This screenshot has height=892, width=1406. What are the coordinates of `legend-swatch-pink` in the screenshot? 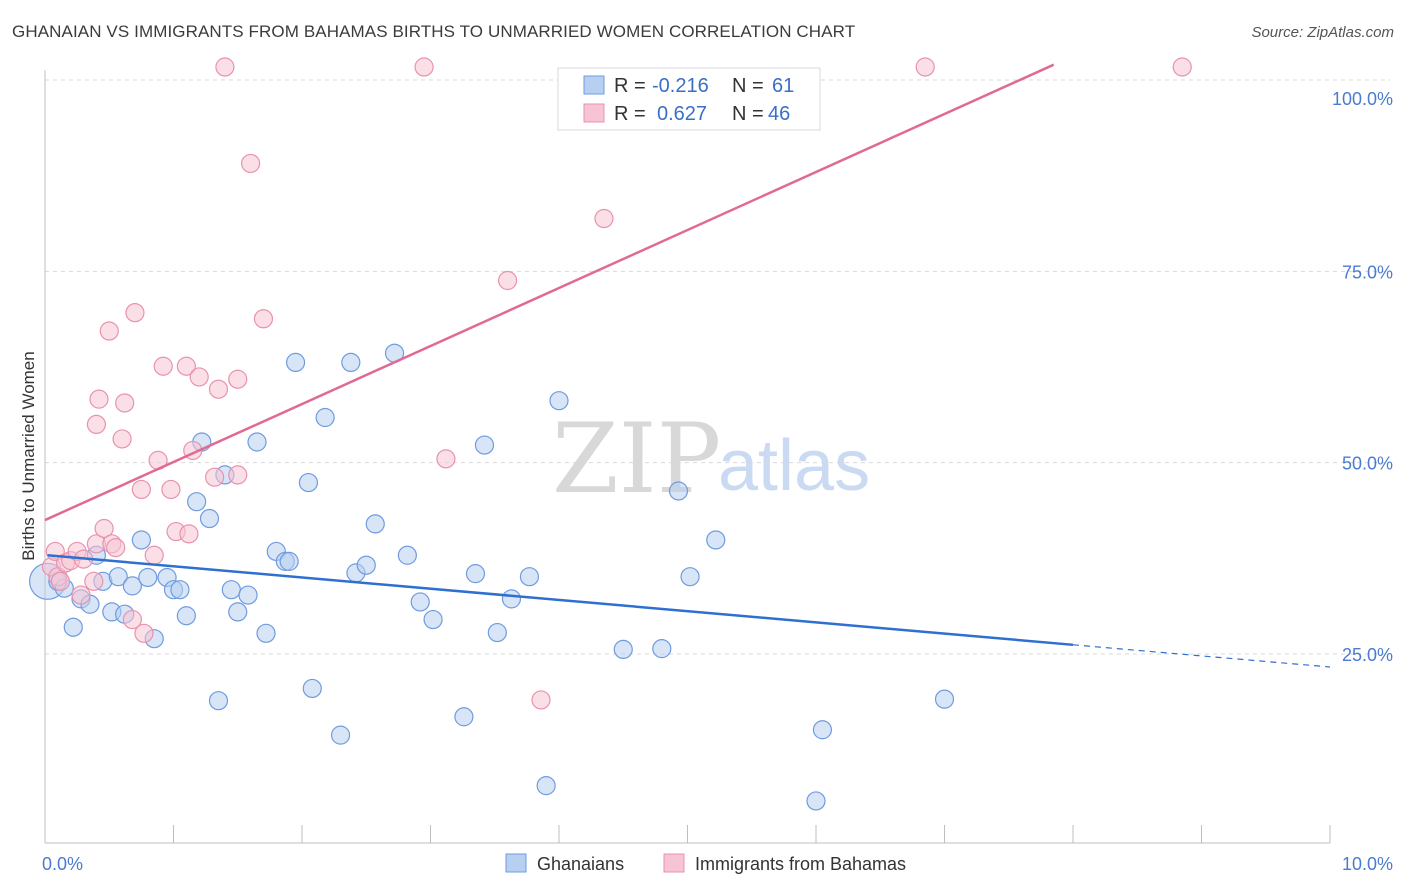 It's located at (594, 113).